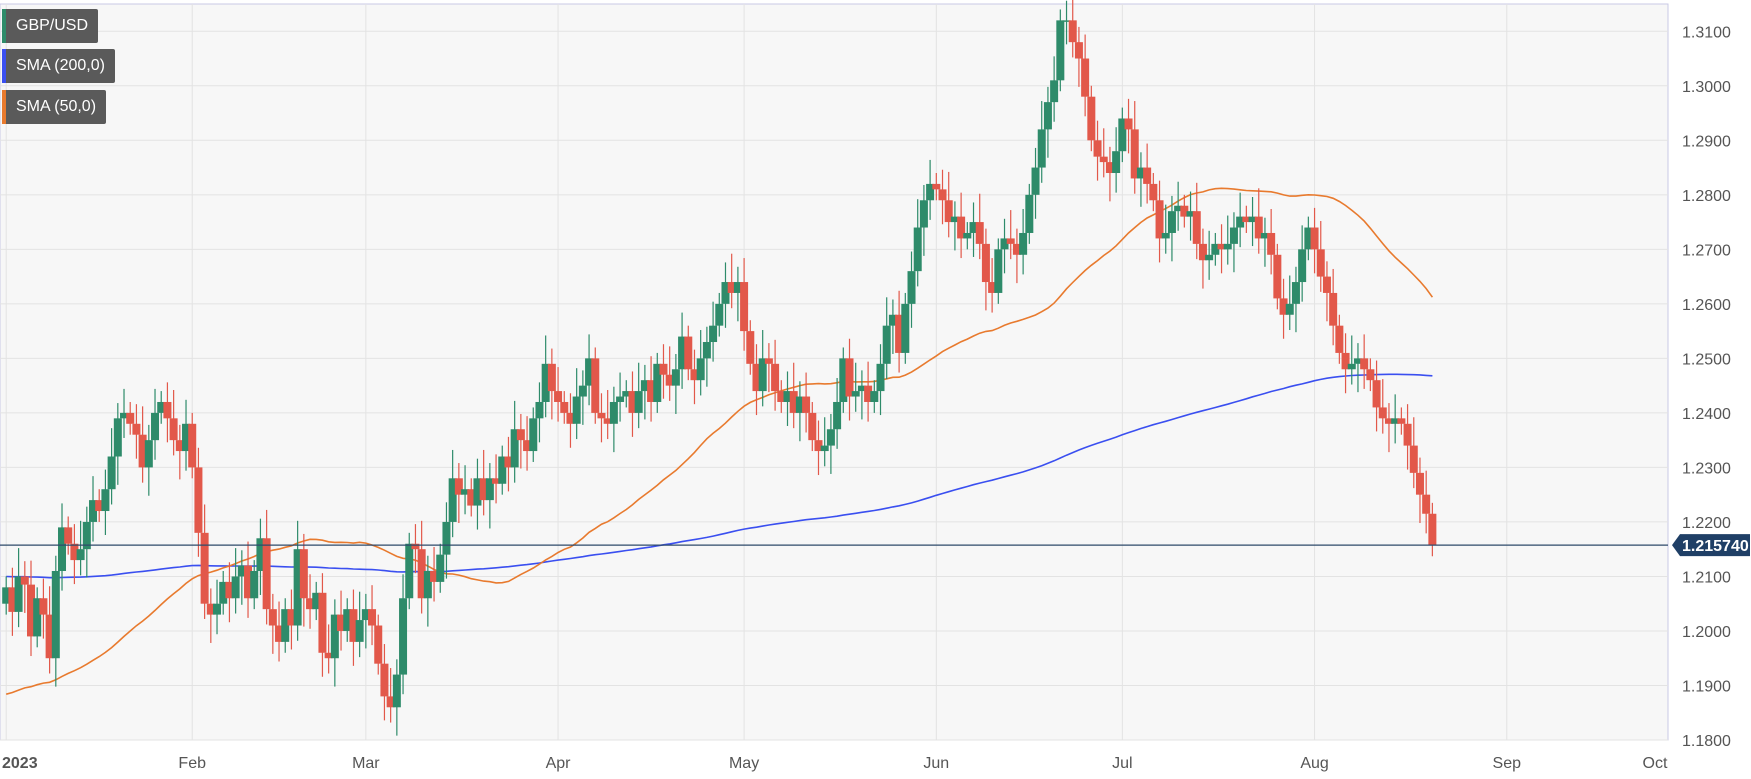  Describe the element at coordinates (875, 545) in the screenshot. I see `current-price-layer: 1.215740` at that location.